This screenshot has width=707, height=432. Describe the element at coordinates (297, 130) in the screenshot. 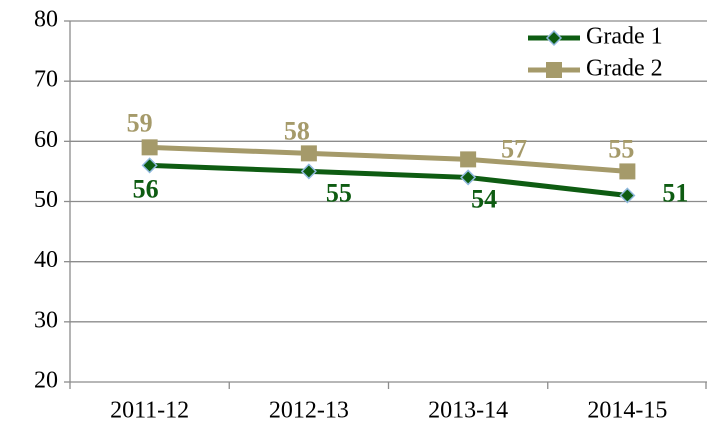

I see `data-label: 58` at that location.